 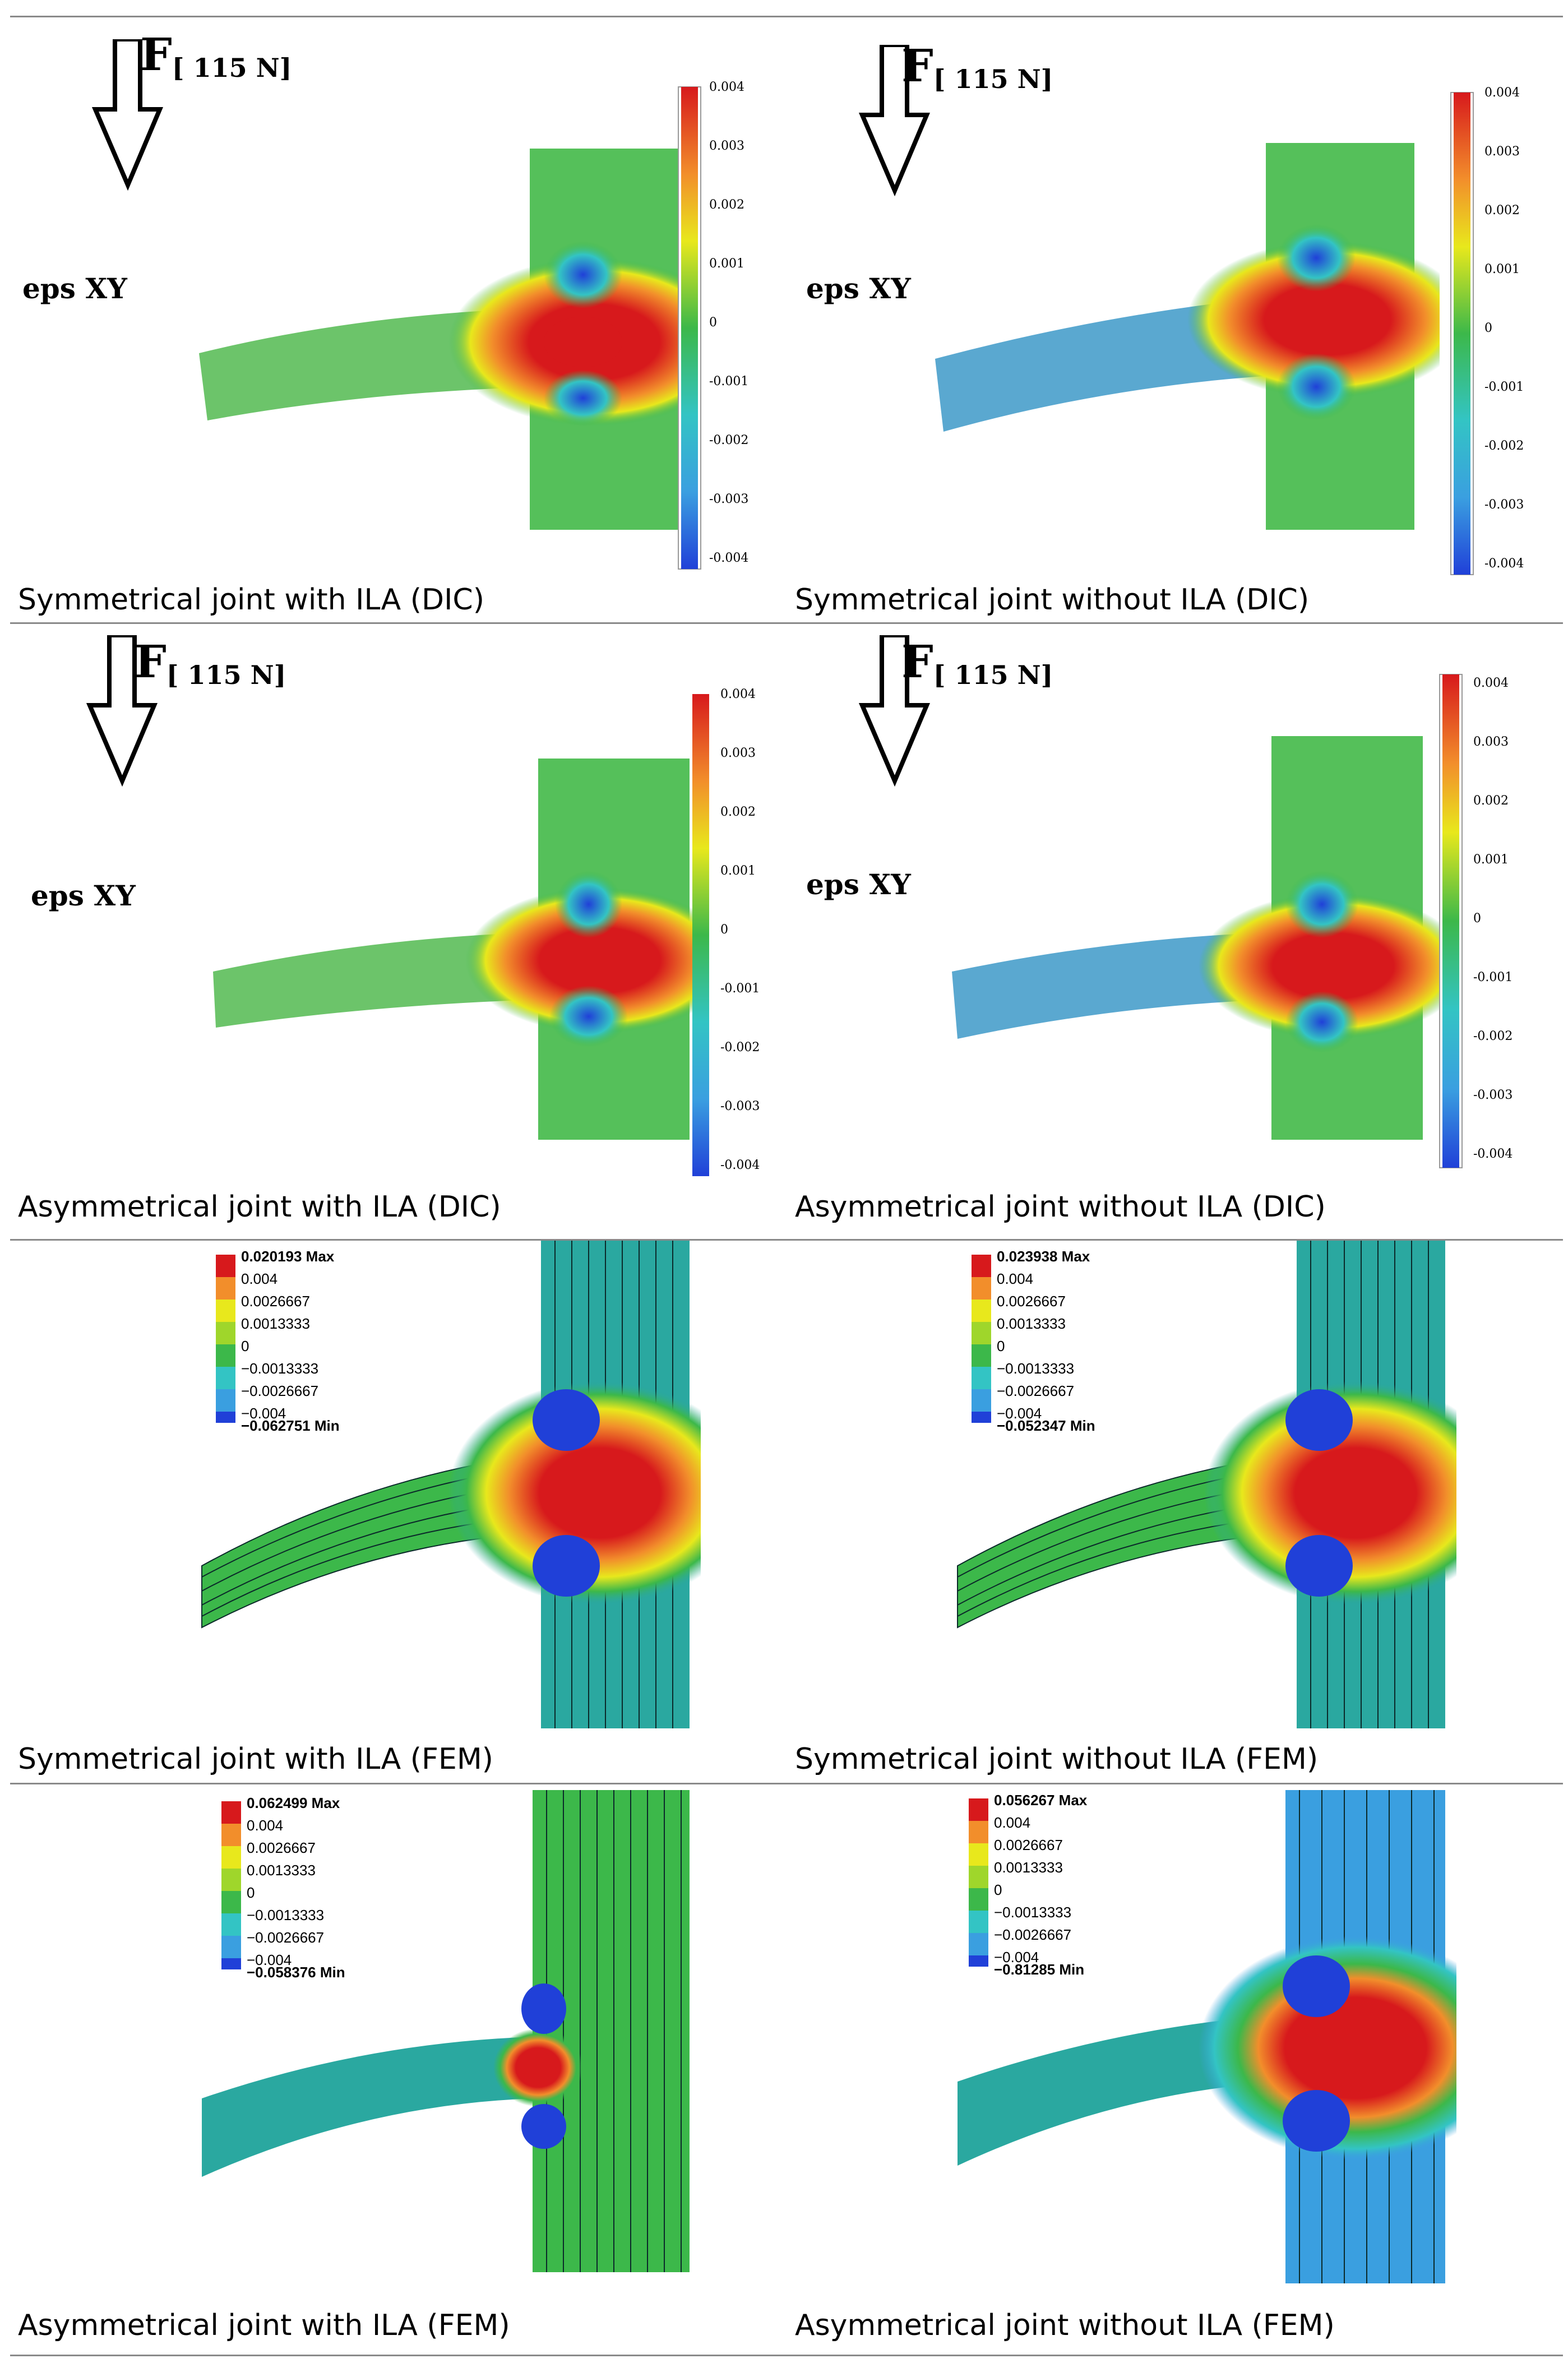 I want to click on panel-symmetrical-with-ila-dic: F[ 115 N] eps XY 0.004 0.0, so click(x=392, y=319).